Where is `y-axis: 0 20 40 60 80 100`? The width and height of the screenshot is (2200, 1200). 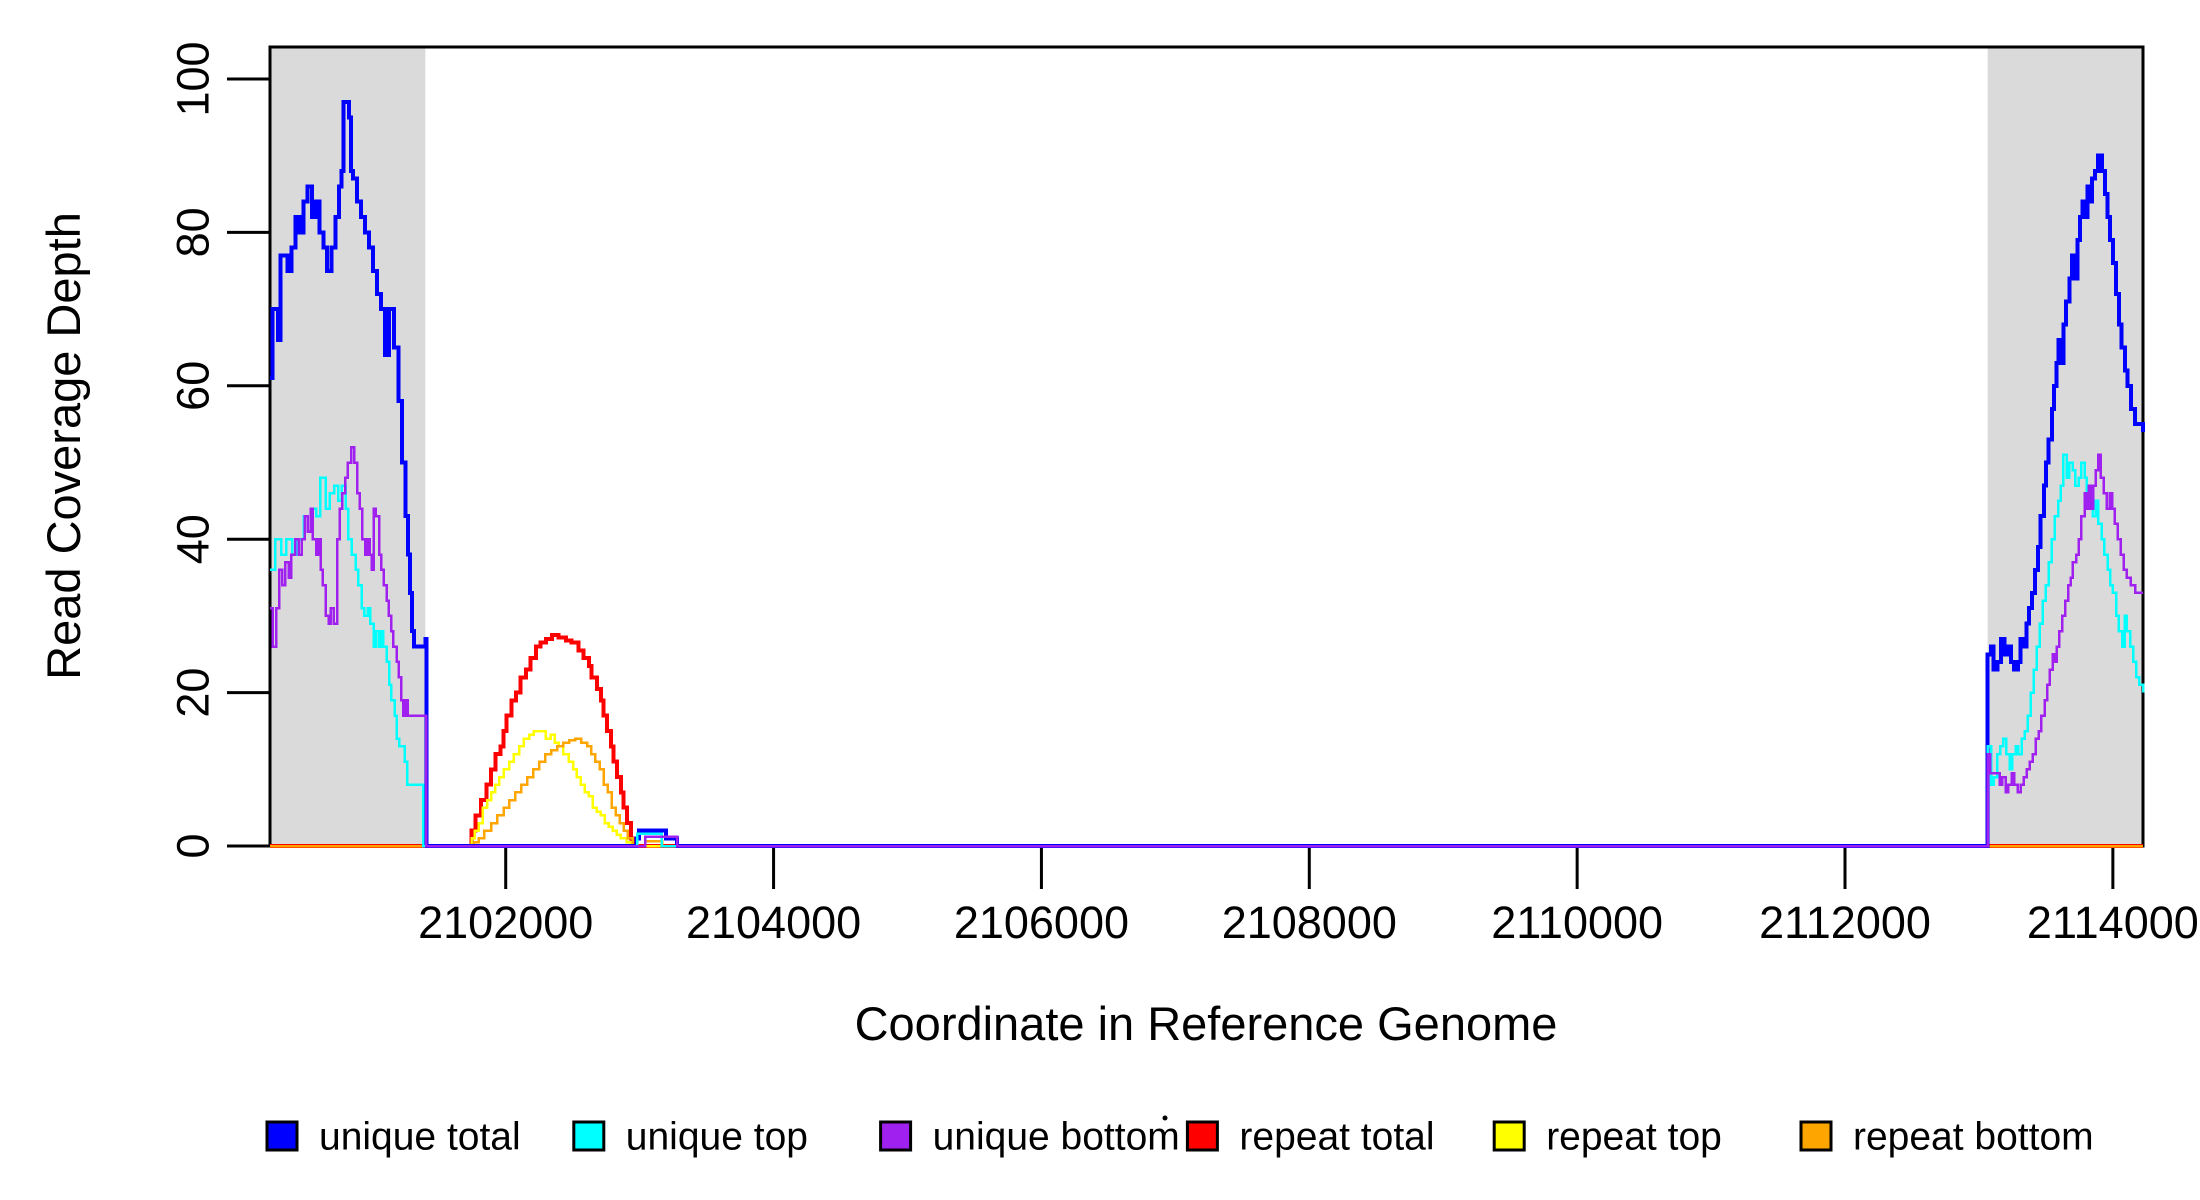
y-axis: 0 20 40 60 80 100 is located at coordinates (219, 450).